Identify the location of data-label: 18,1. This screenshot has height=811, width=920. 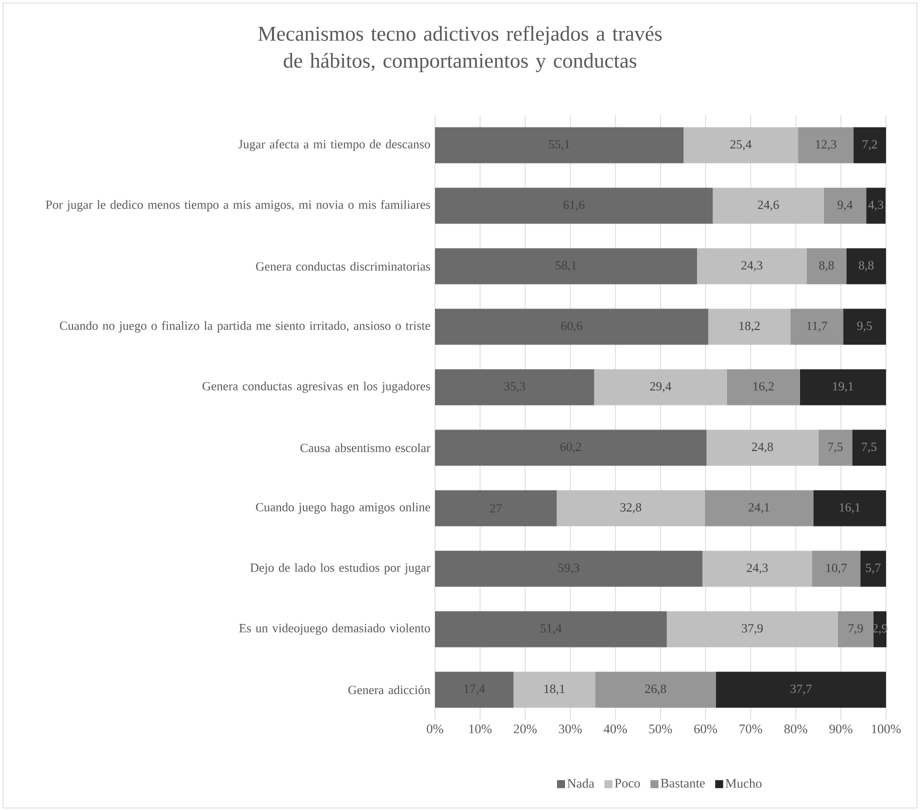
(554, 689).